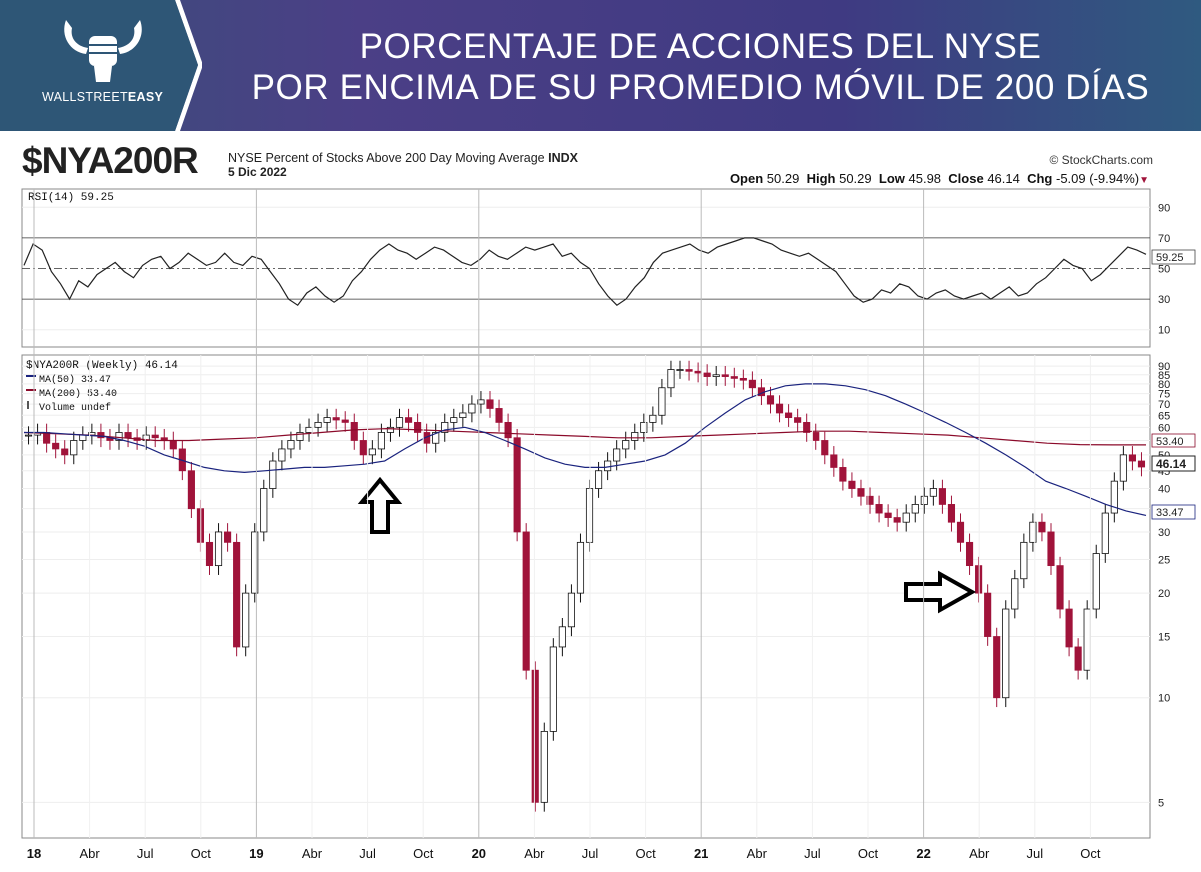 The width and height of the screenshot is (1201, 872). I want to click on chg-label: Chg, so click(1040, 178).